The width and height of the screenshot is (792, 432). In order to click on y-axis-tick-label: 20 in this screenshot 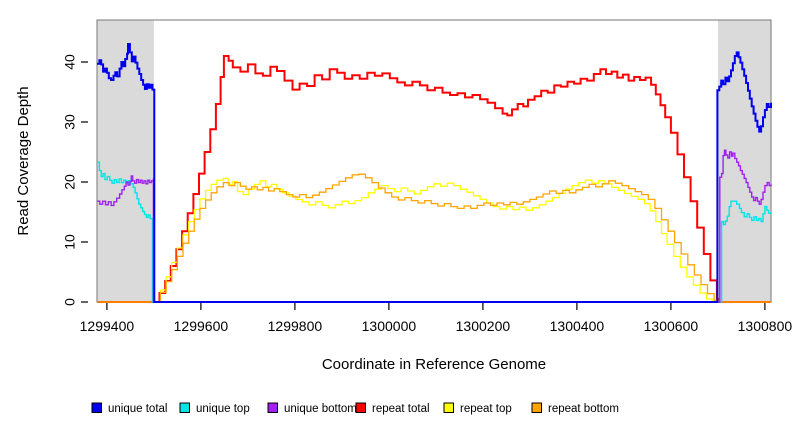, I will do `click(70, 182)`.